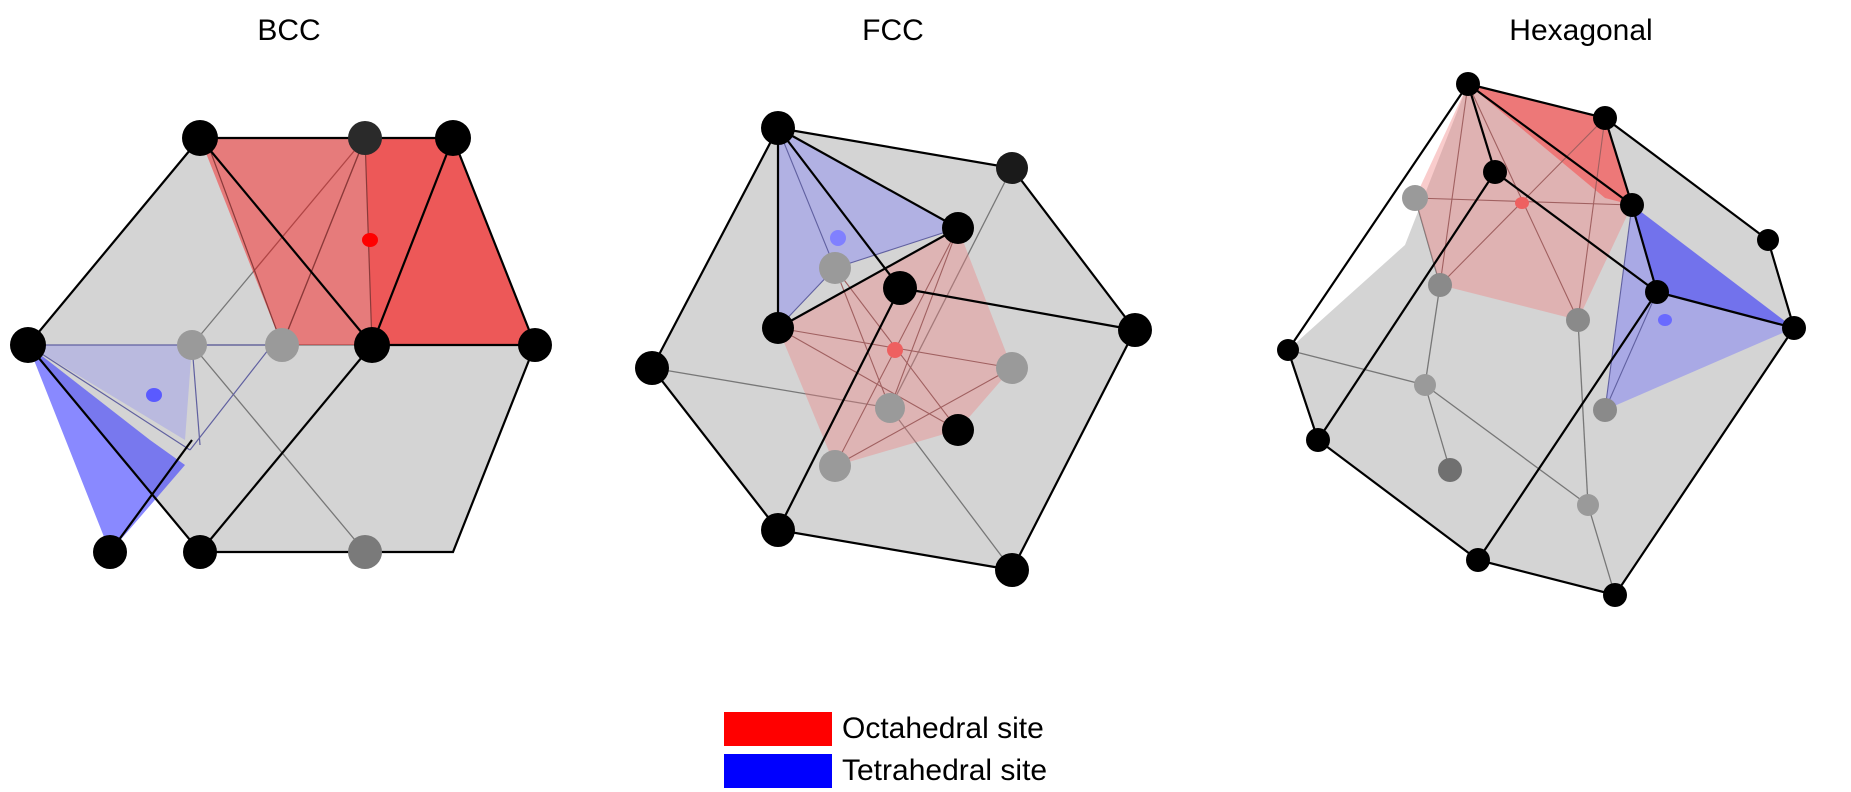 This screenshot has width=1851, height=792. Describe the element at coordinates (838, 238) in the screenshot. I see `fcc-tetrahedral-center` at that location.